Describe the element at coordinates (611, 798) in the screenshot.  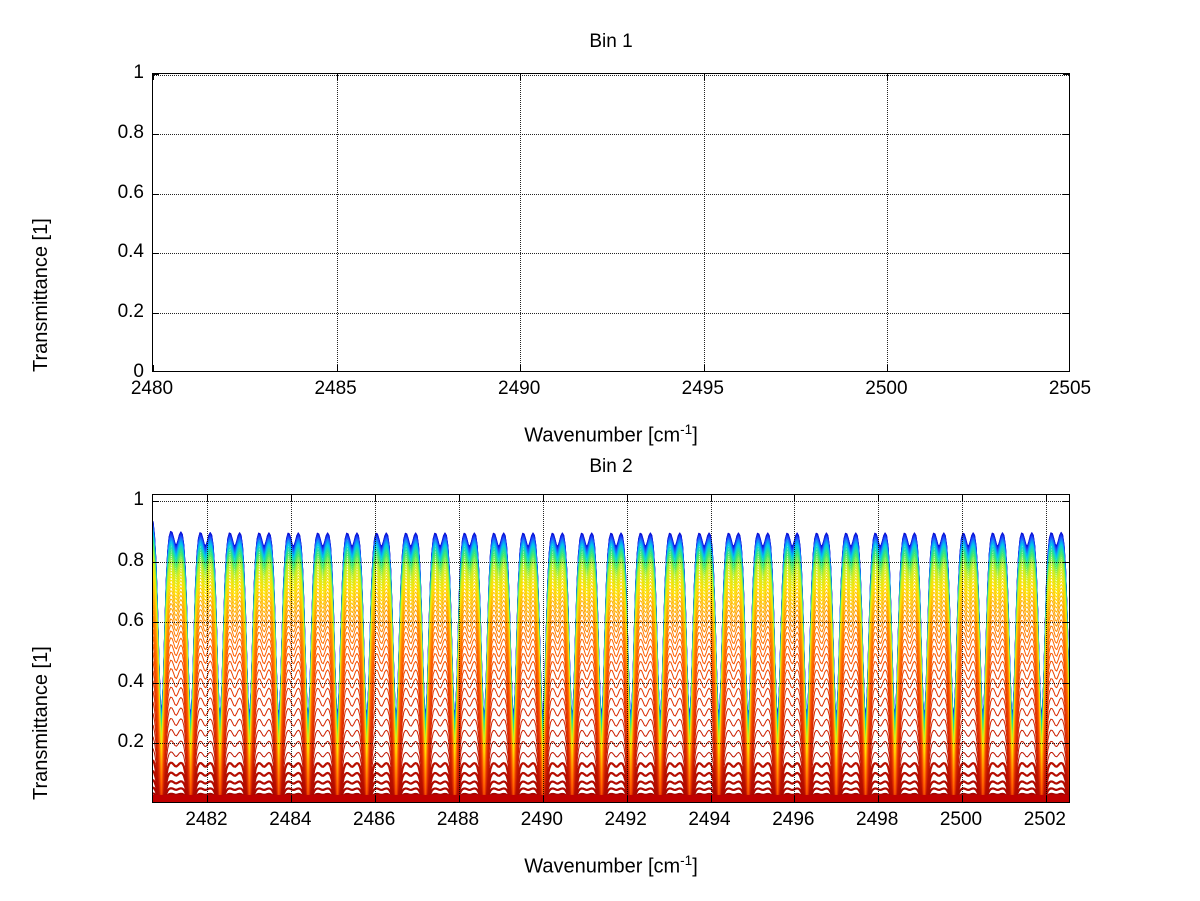
I see `saturated-spectra-band` at that location.